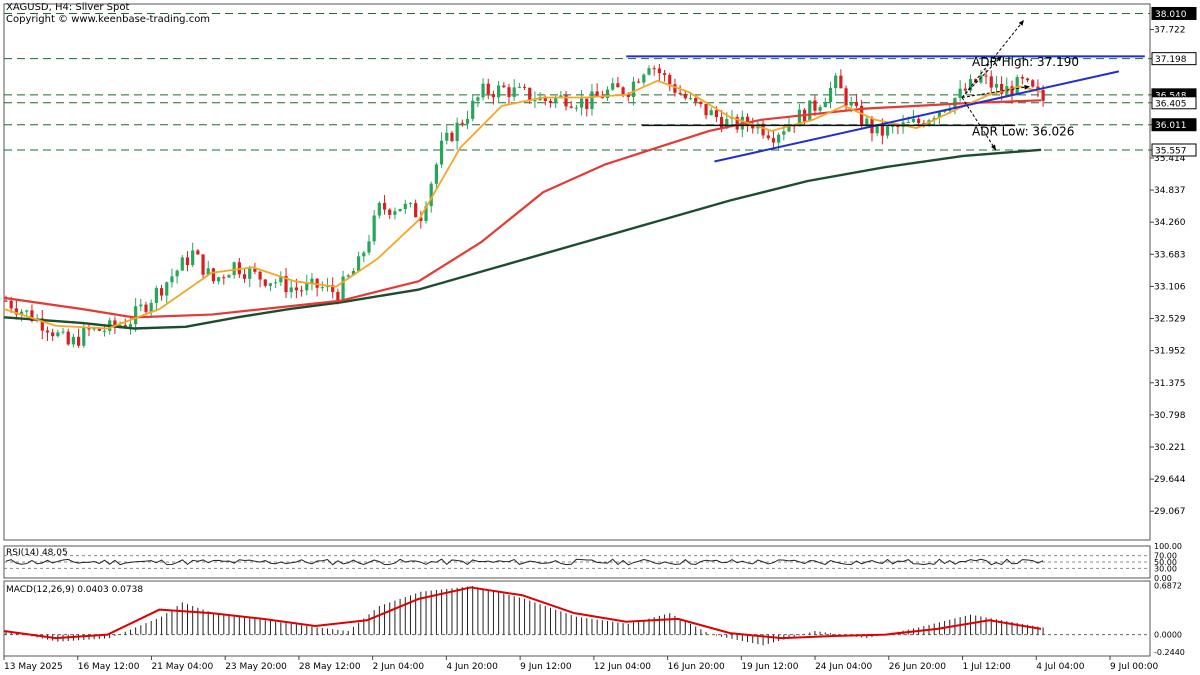  Describe the element at coordinates (1174, 150) in the screenshot. I see `price-tag-box` at that location.